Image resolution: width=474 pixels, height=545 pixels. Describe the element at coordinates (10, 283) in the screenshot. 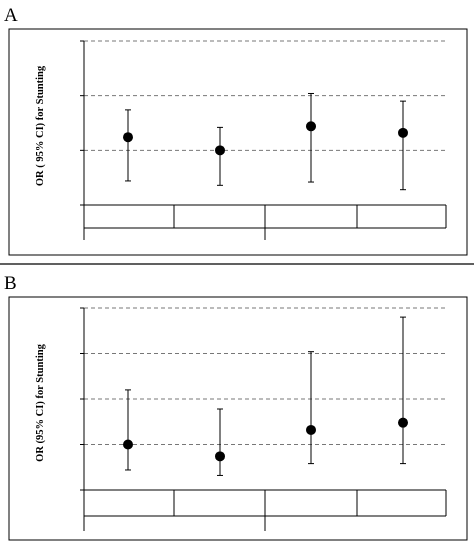

I see `panel-label: B` at that location.